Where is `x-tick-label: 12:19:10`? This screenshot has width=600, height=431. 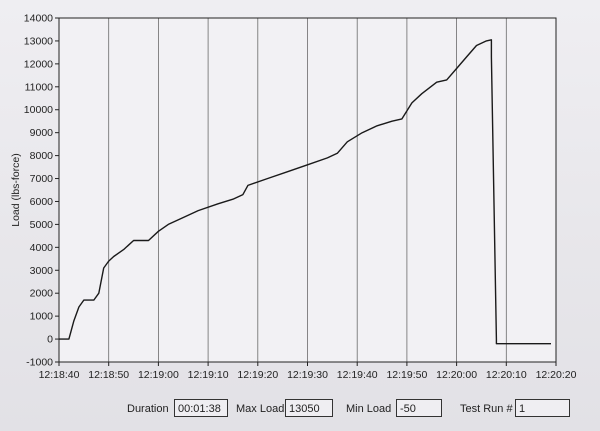 x-tick-label: 12:19:10 is located at coordinates (208, 375).